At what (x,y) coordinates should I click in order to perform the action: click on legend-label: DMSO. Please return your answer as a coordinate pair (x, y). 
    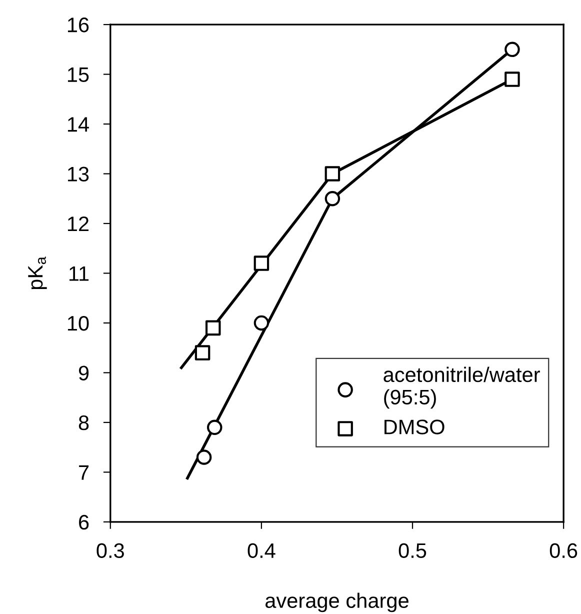
    Looking at the image, I should click on (414, 427).